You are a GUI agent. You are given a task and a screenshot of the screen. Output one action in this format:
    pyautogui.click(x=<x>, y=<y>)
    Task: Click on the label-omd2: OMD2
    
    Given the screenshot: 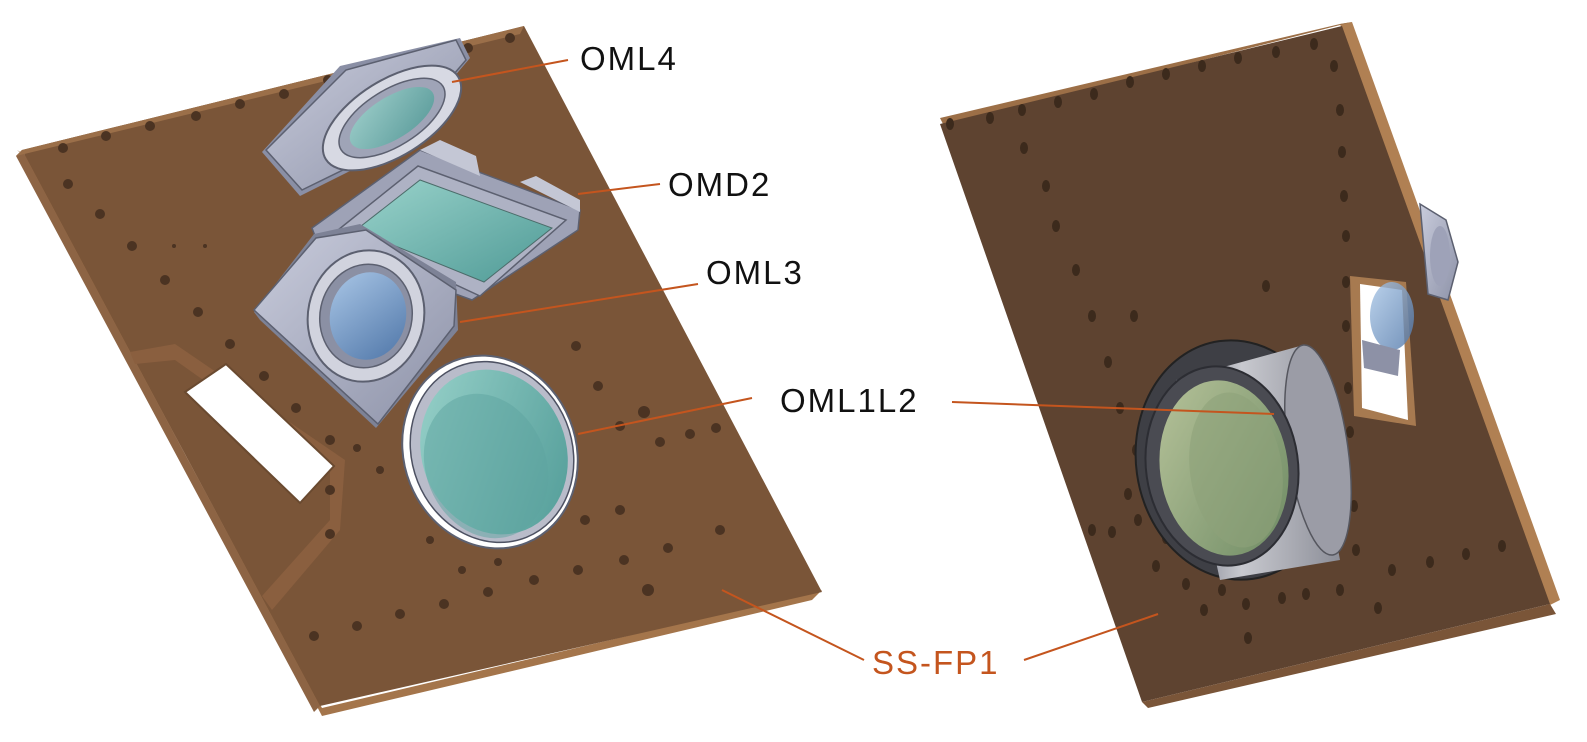 What is the action you would take?
    pyautogui.click(x=719, y=184)
    